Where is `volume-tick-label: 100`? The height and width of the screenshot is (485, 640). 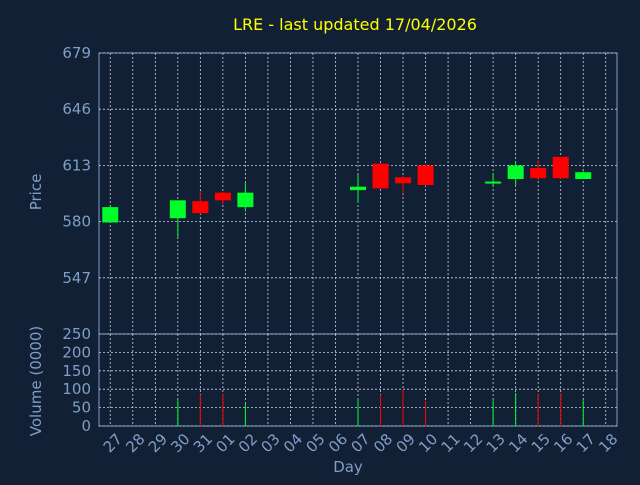
volume-tick-label: 100 is located at coordinates (76, 389).